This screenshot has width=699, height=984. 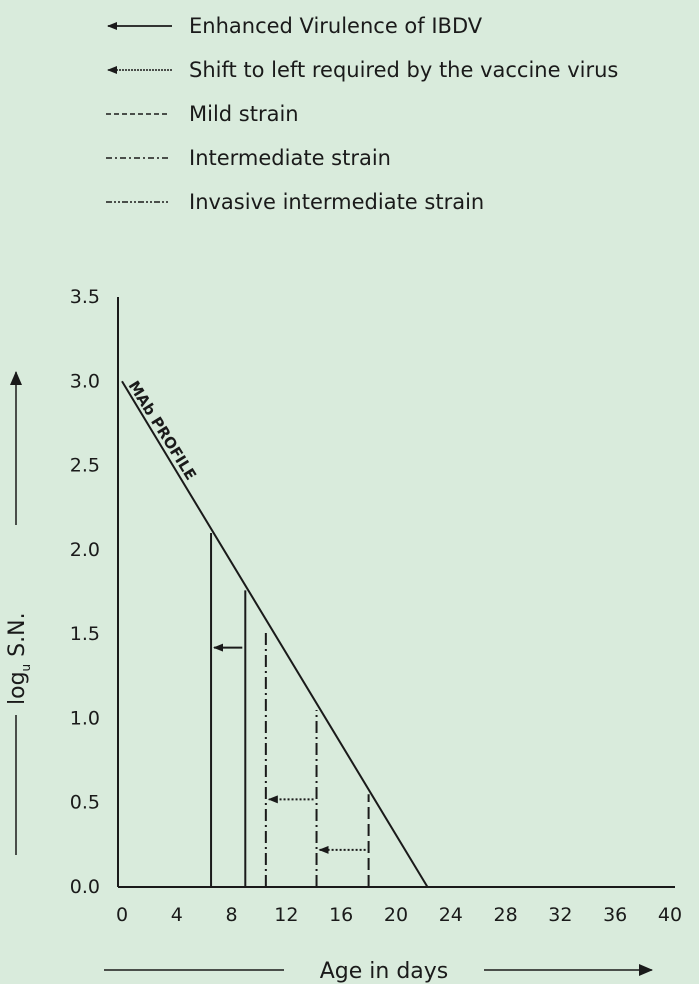 What do you see at coordinates (85, 550) in the screenshot?
I see `y-tick-label: 2.0` at bounding box center [85, 550].